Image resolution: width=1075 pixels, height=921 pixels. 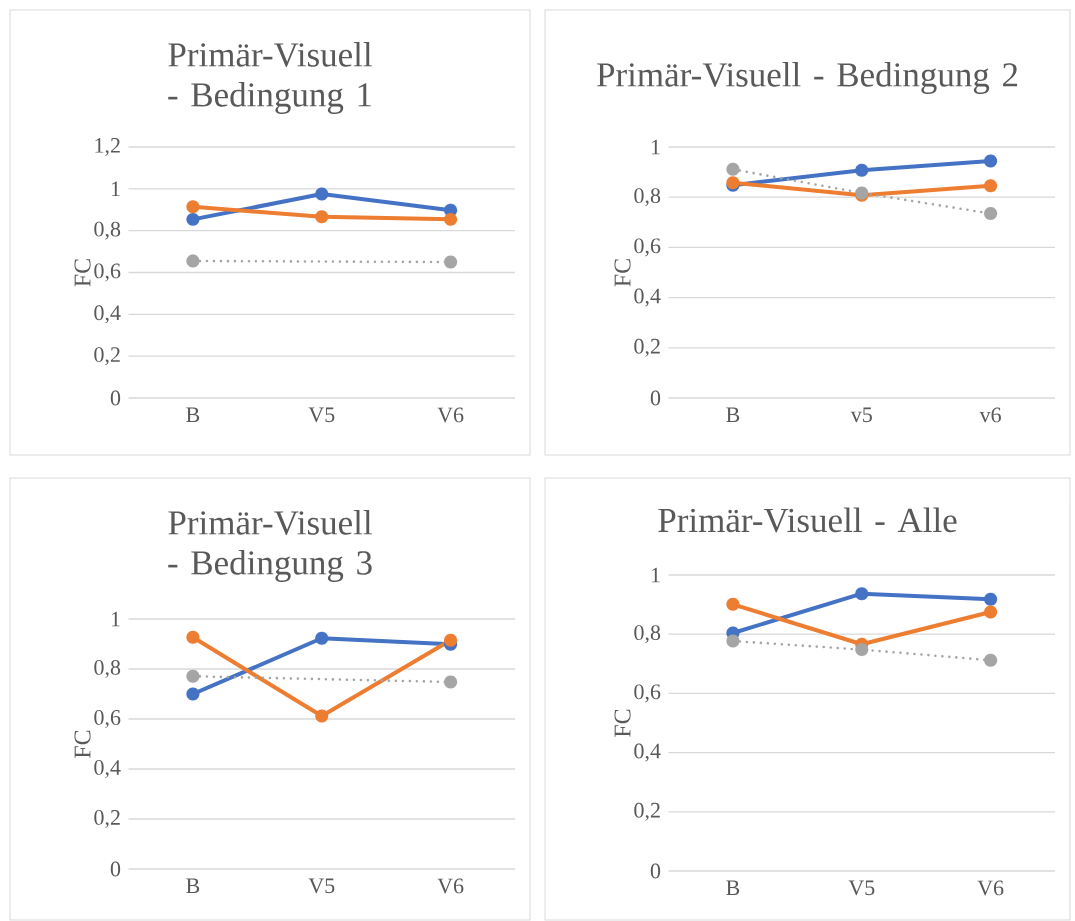 What do you see at coordinates (861, 415) in the screenshot?
I see `x-tick-label: v5` at bounding box center [861, 415].